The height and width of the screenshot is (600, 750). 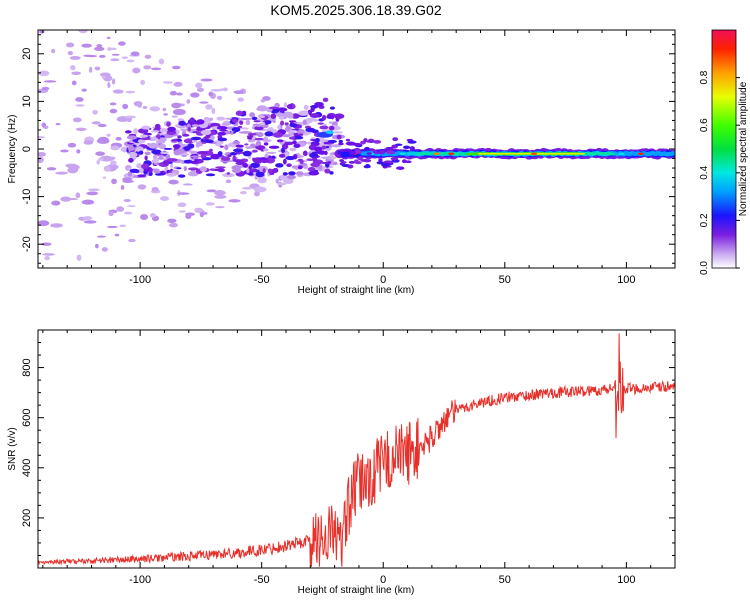 What do you see at coordinates (27, 244) in the screenshot?
I see `y-tick-label: -20` at bounding box center [27, 244].